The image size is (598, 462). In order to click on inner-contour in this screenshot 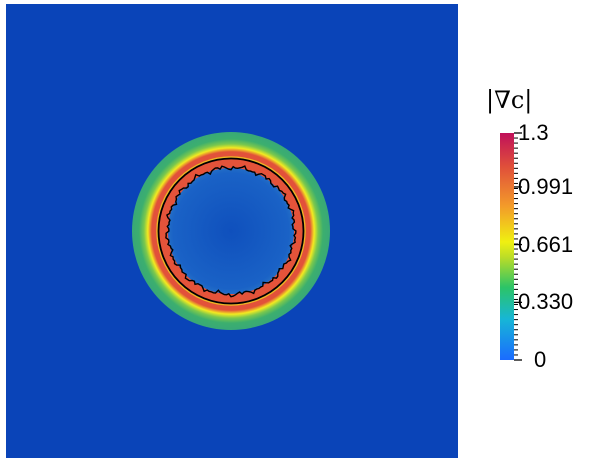, I will do `click(231, 231)`.